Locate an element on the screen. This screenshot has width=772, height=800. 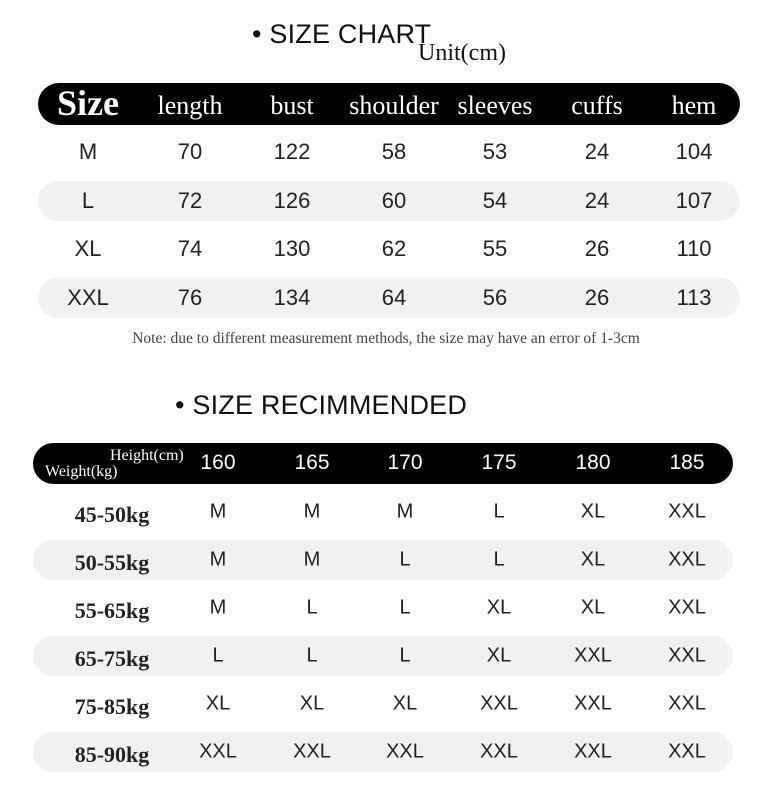
header-length: length is located at coordinates (190, 105).